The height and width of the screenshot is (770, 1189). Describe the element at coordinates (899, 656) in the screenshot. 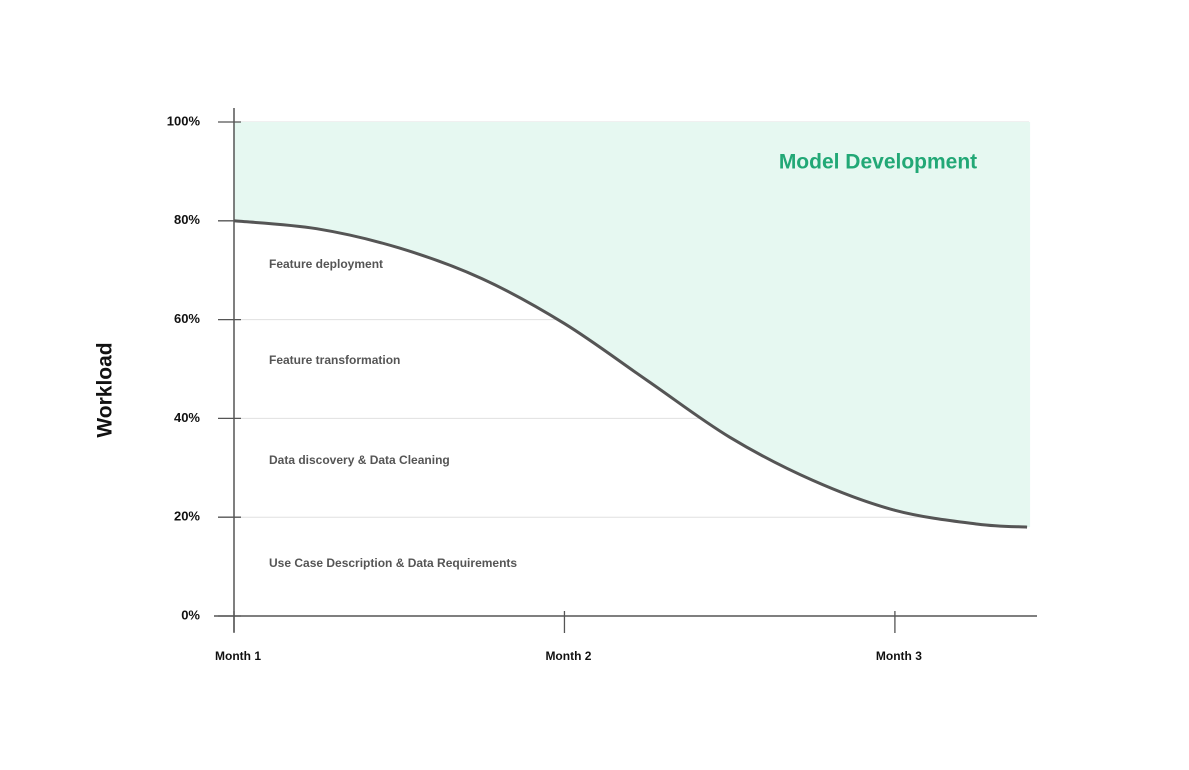

I see `x-tick-label: Month 3` at that location.